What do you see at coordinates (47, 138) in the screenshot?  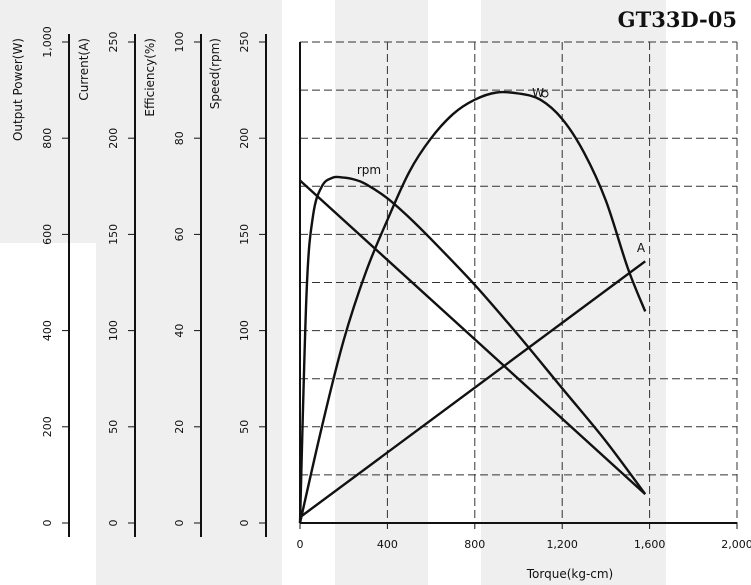 I see `power-tick-label: 800` at bounding box center [47, 138].